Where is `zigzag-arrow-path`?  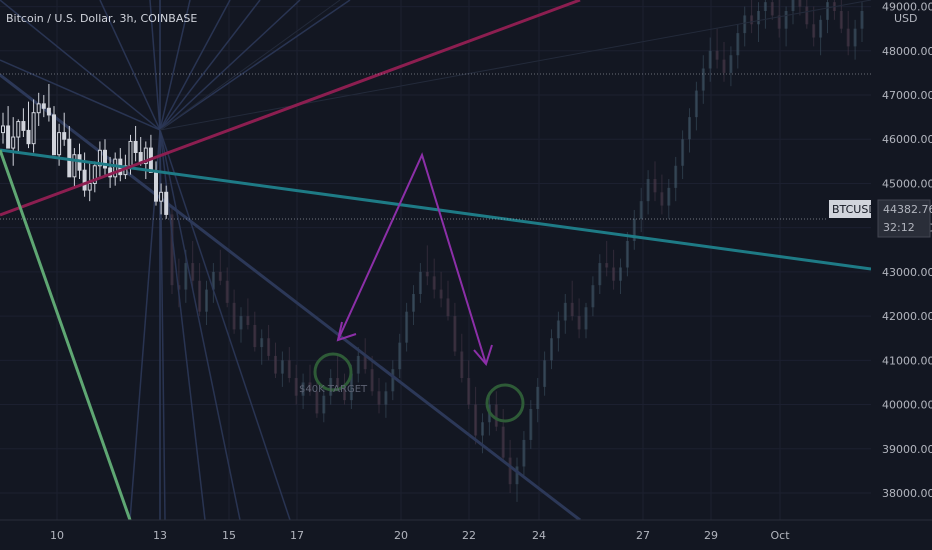
zigzag-arrow-path is located at coordinates (412, 258).